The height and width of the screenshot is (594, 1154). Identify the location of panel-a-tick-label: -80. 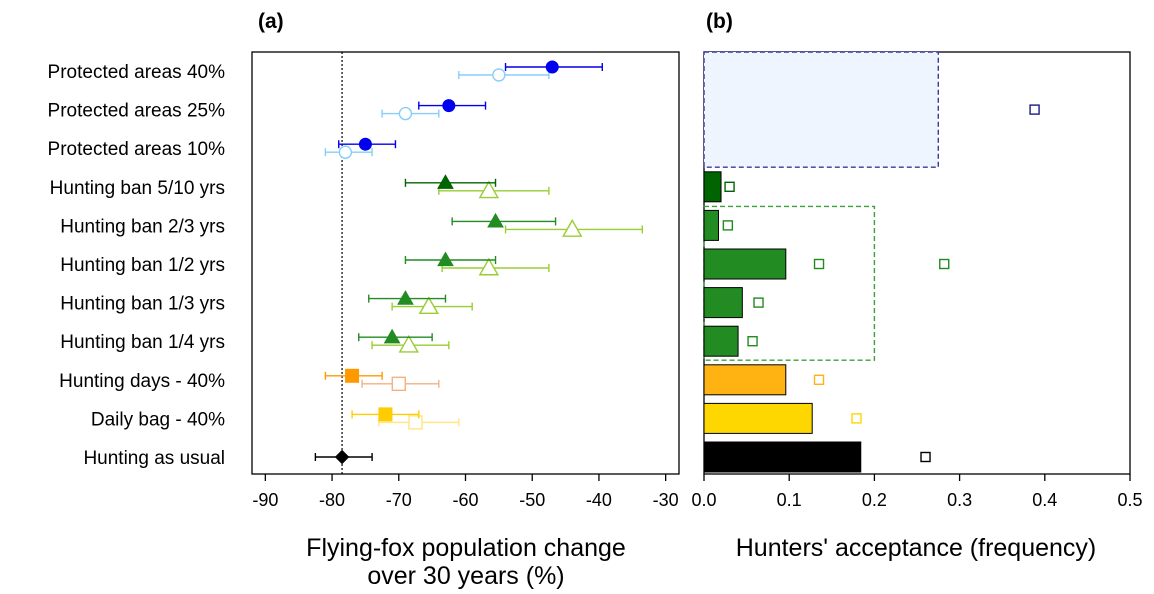
(332, 500).